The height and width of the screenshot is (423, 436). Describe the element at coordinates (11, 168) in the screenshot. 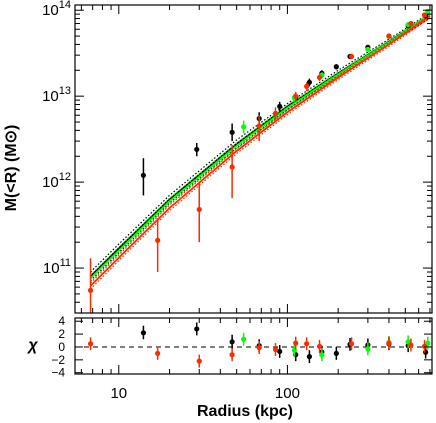

I see `top-y-axis-title: M(<R) (M⊙)` at that location.